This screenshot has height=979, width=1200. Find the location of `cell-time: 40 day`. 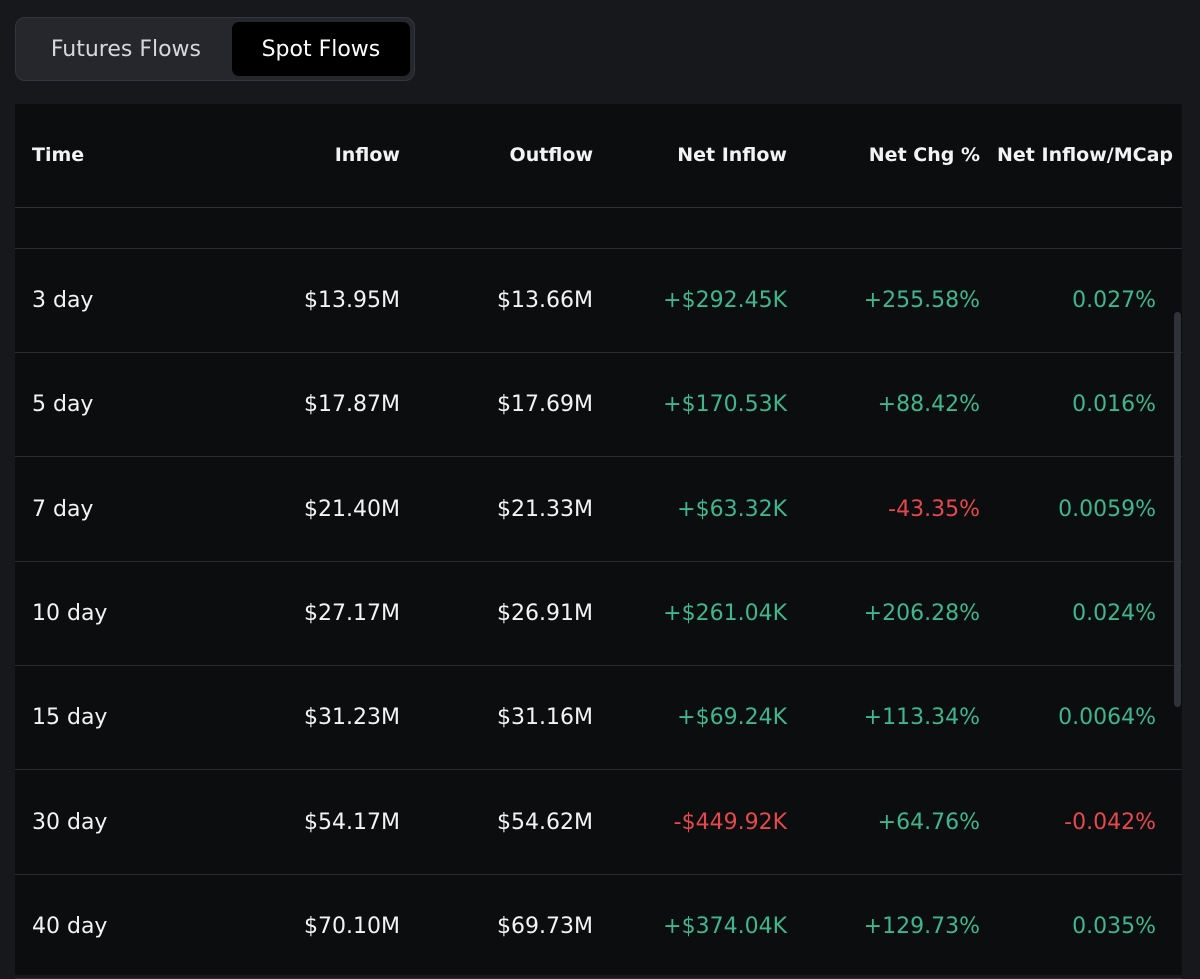

cell-time: 40 day is located at coordinates (70, 926).